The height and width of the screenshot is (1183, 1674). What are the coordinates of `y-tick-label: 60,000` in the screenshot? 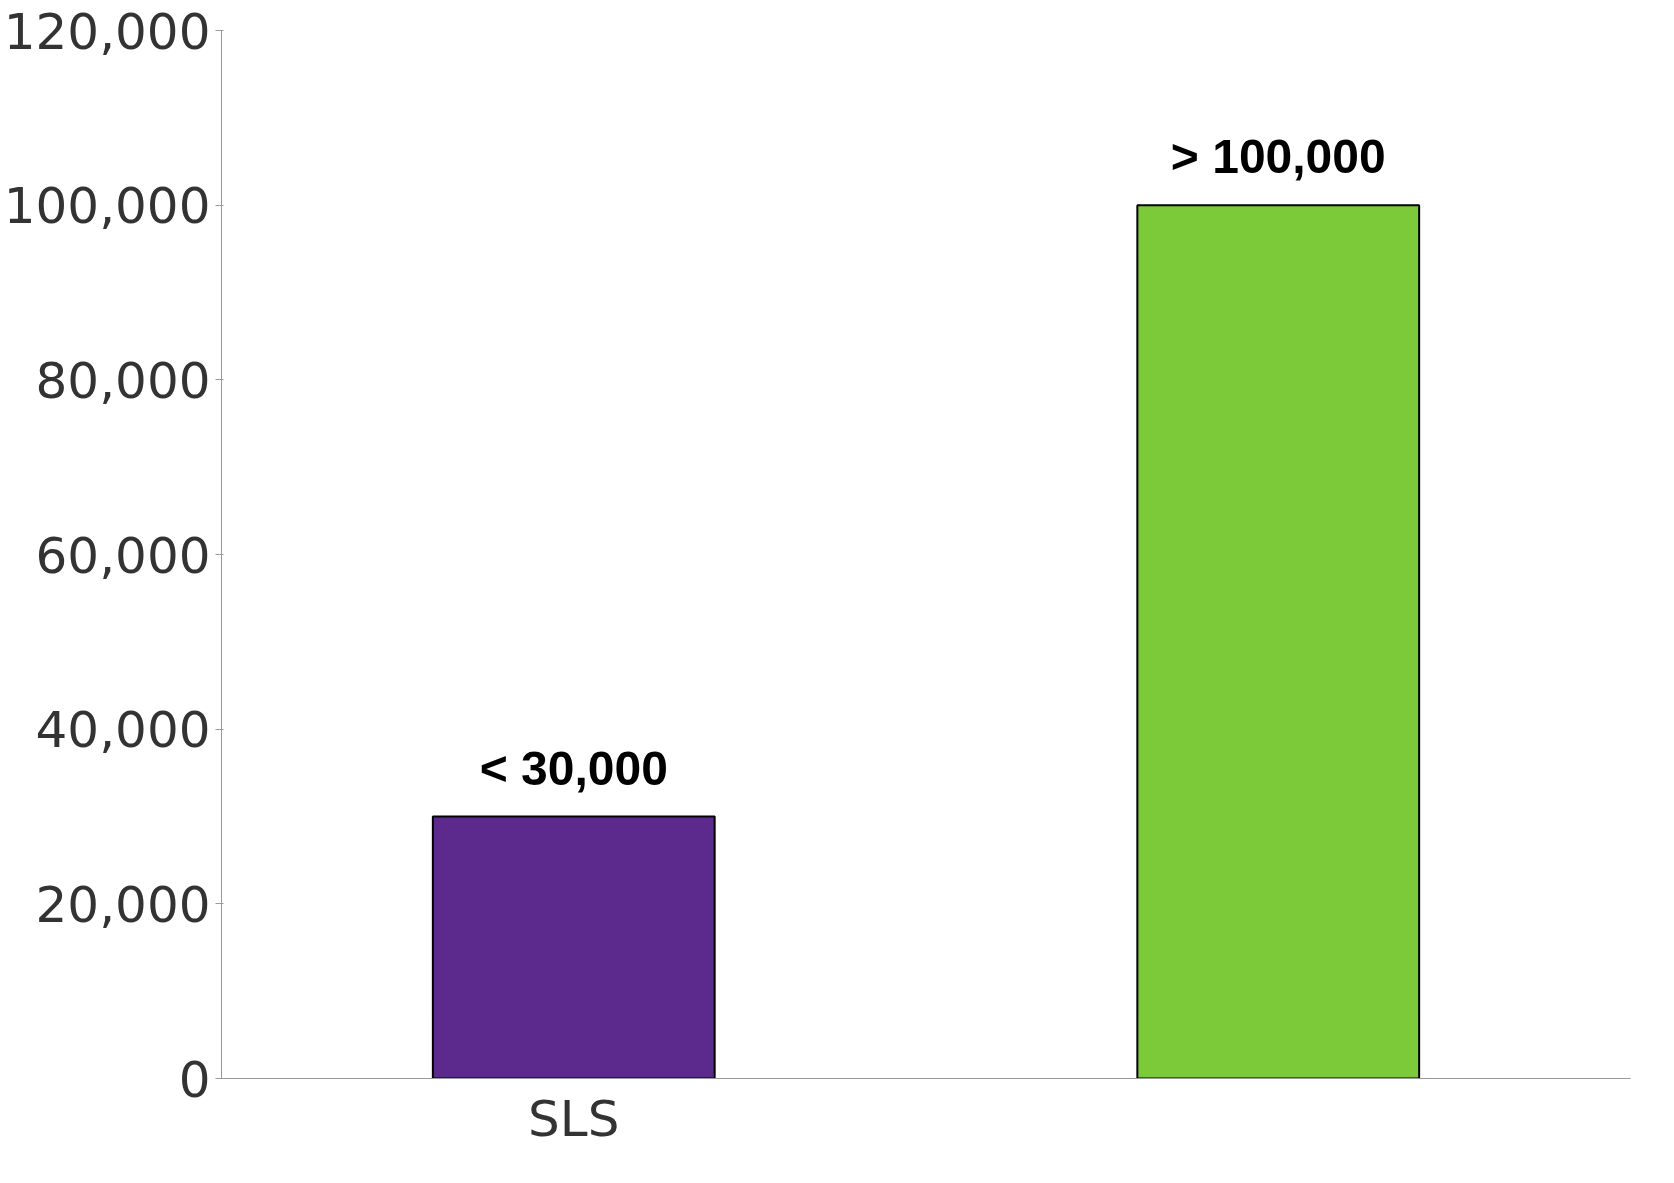 It's located at (123, 555).